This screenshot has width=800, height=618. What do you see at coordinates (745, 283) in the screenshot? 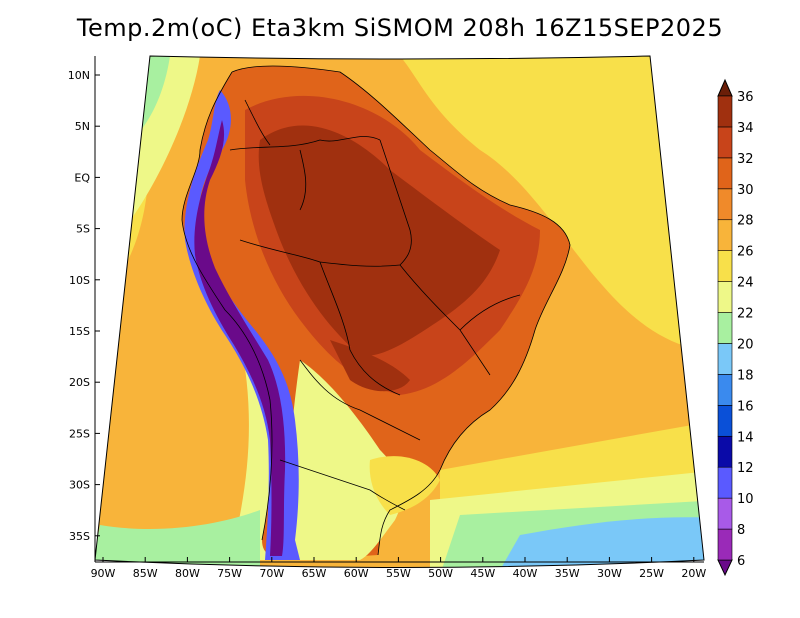
I see `colorbar-label: 24` at bounding box center [745, 283].